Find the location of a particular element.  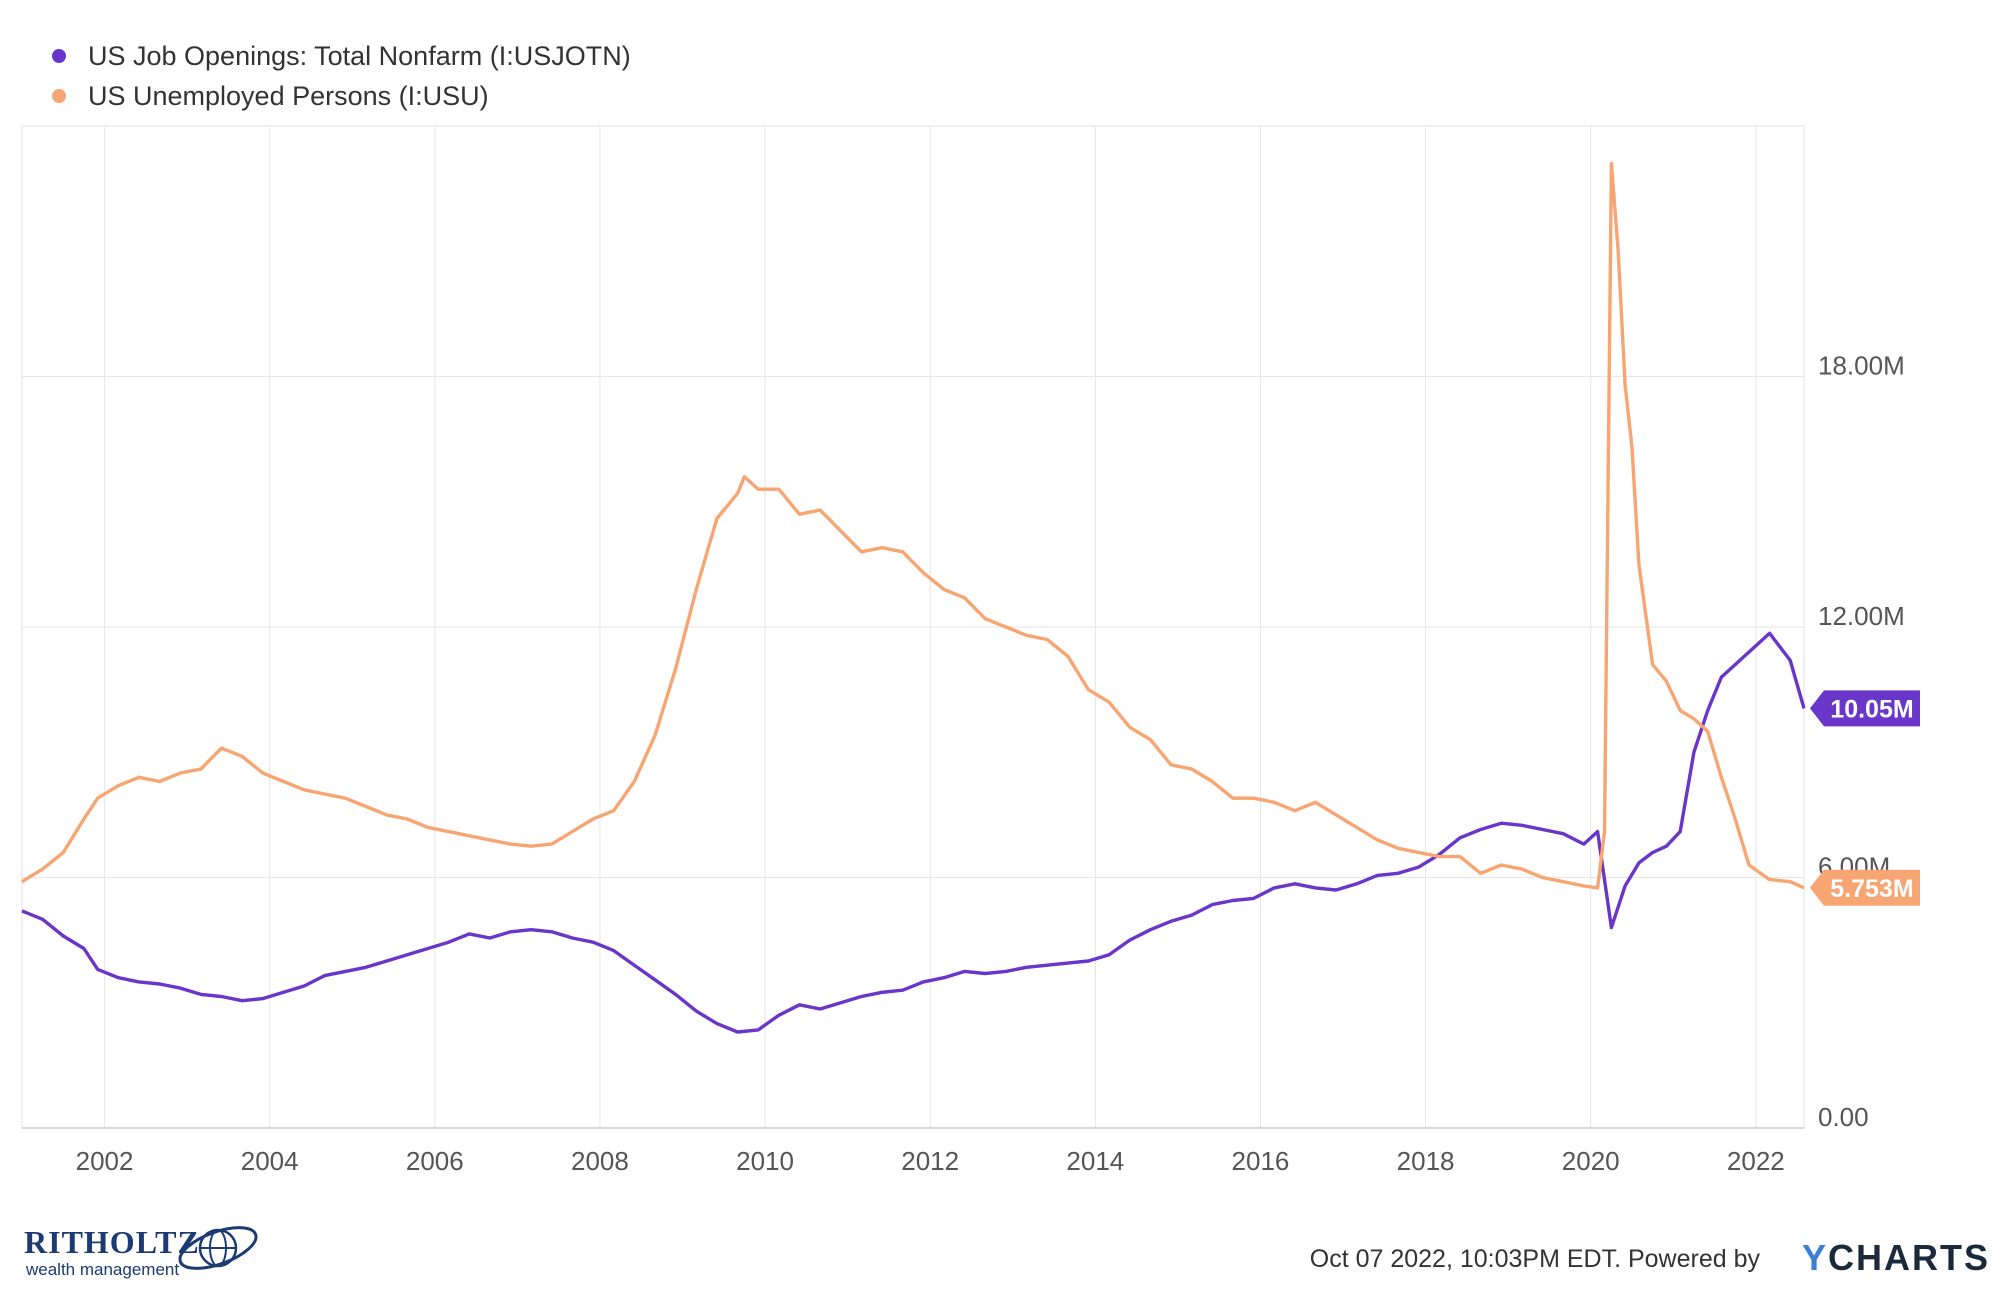

x-tick-label: 2008 is located at coordinates (600, 1161).